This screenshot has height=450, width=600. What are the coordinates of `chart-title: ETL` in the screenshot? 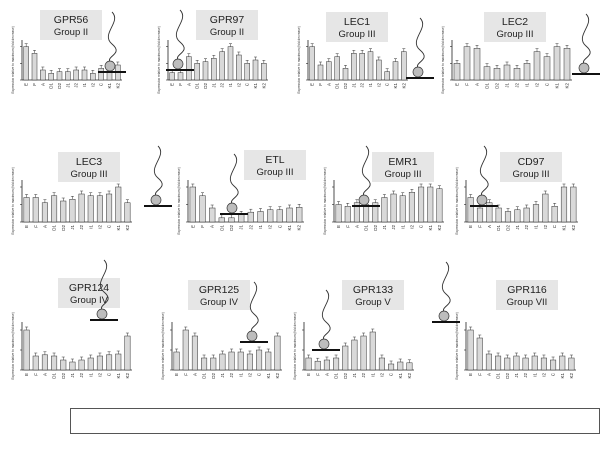 It's located at (274, 160).